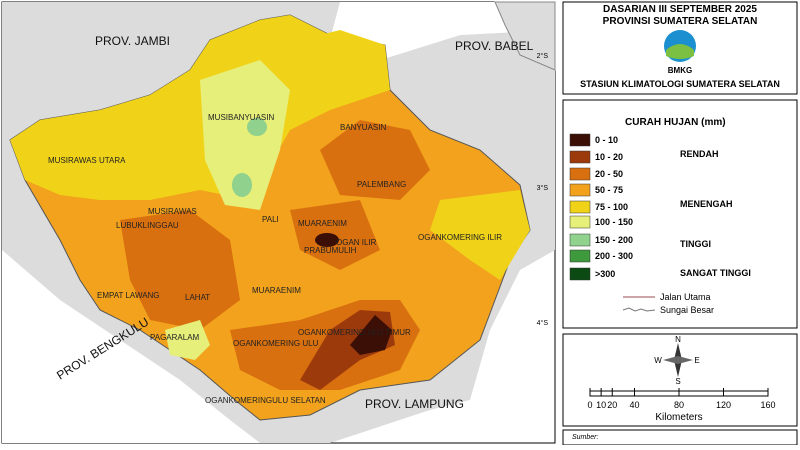 This screenshot has height=450, width=800. Describe the element at coordinates (614, 240) in the screenshot. I see `legend-label: 150 - 200` at that location.